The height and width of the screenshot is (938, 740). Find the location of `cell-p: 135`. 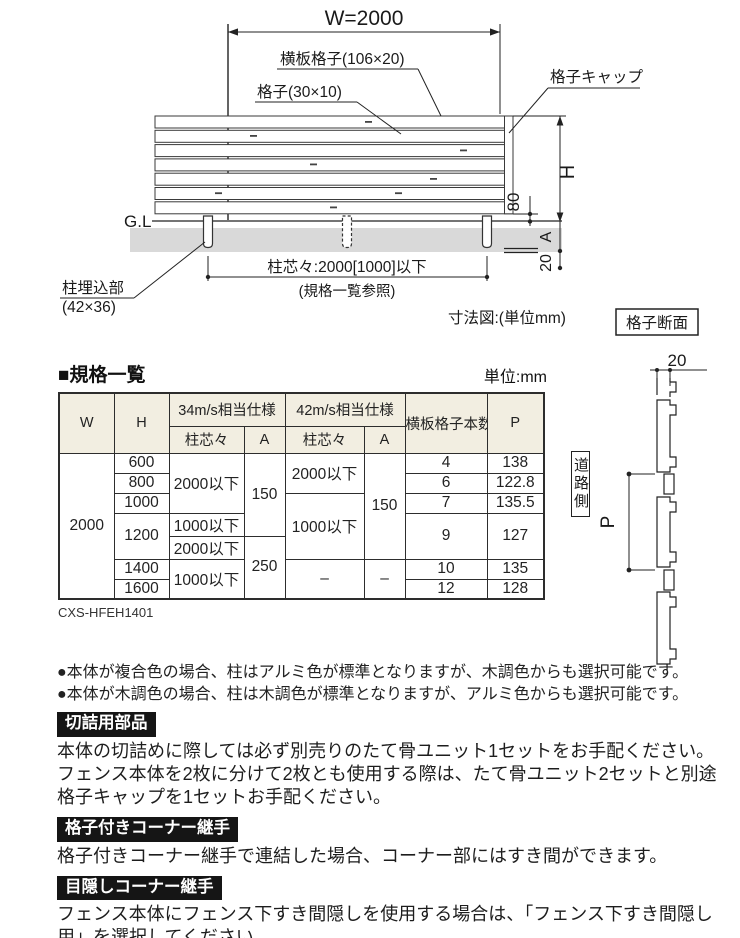

cell-p: 135 is located at coordinates (515, 569).